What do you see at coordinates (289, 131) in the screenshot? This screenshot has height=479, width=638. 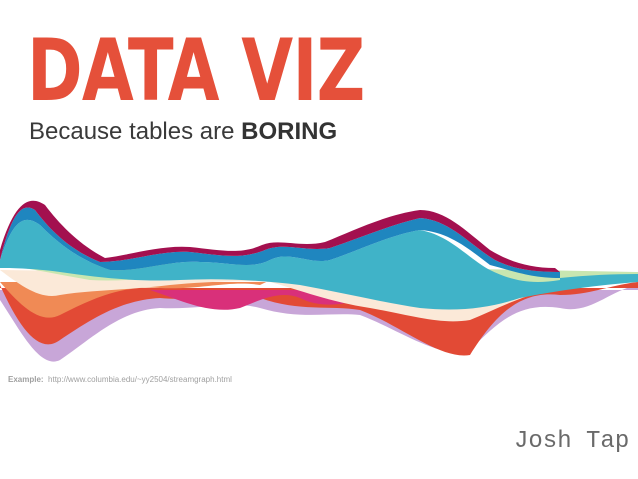 I see `subtitle-bold-word: BORING` at bounding box center [289, 131].